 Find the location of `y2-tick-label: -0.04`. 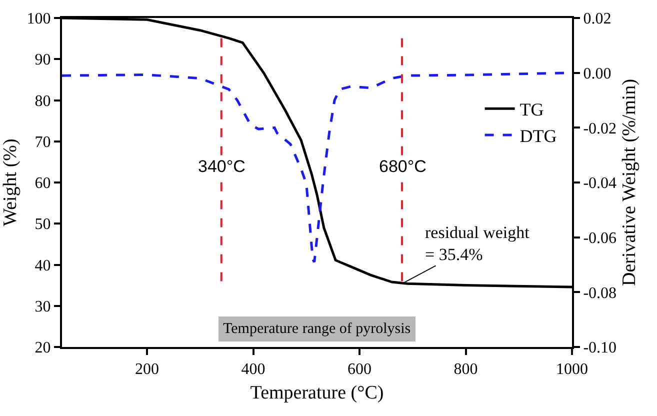

y2-tick-label: -0.04 is located at coordinates (600, 183).